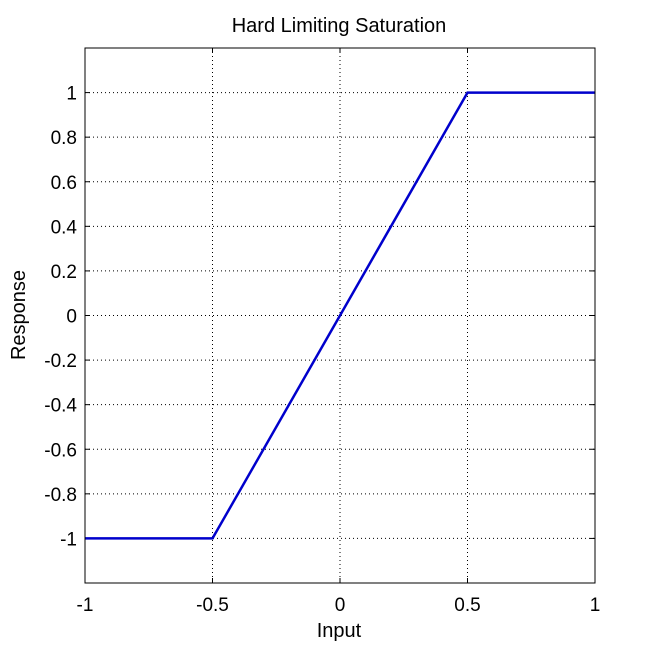 This screenshot has width=657, height=656. What do you see at coordinates (467, 605) in the screenshot?
I see `x-tick-label: 0.5` at bounding box center [467, 605].